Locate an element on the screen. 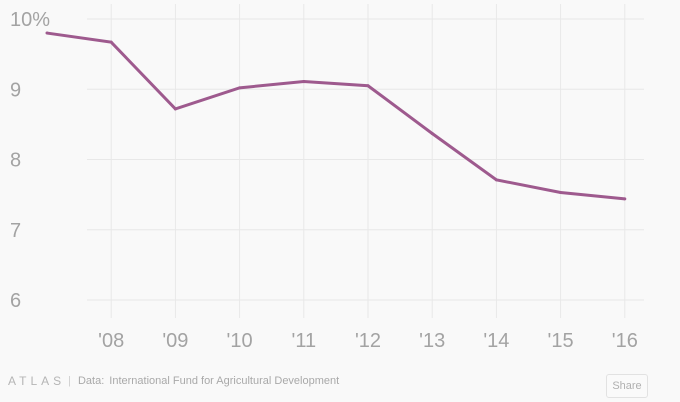  y-axis-labels: 10% 9 8 7 6 is located at coordinates (30, 160).